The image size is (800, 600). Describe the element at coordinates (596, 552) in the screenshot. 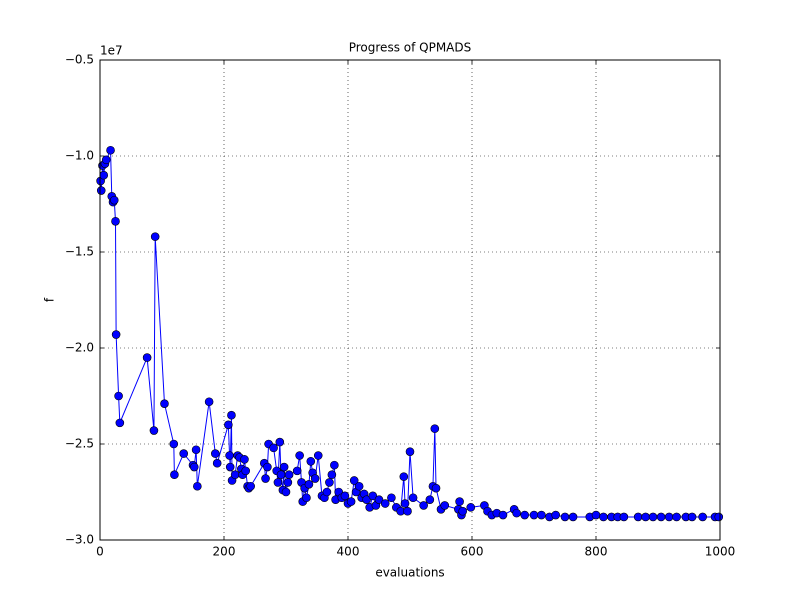

I see `x-tick-label: 800` at that location.